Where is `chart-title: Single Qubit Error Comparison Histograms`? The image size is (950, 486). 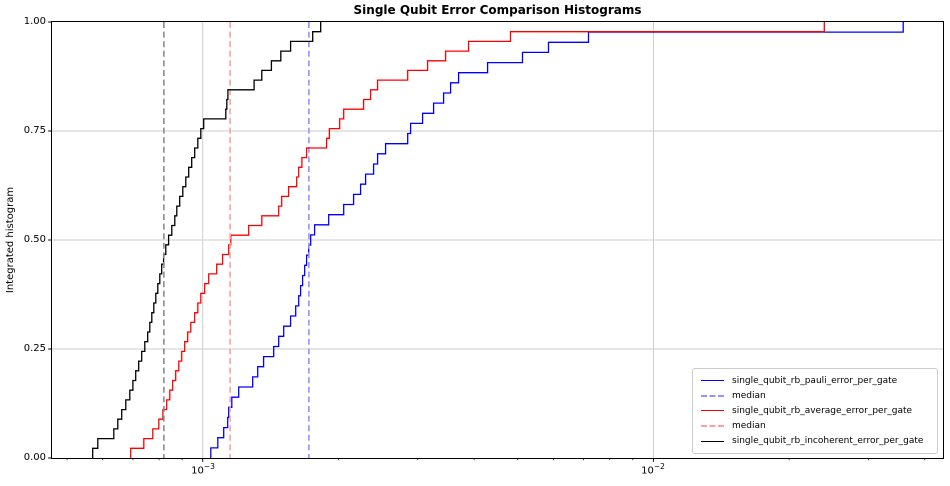
chart-title: Single Qubit Error Comparison Histograms is located at coordinates (497, 10).